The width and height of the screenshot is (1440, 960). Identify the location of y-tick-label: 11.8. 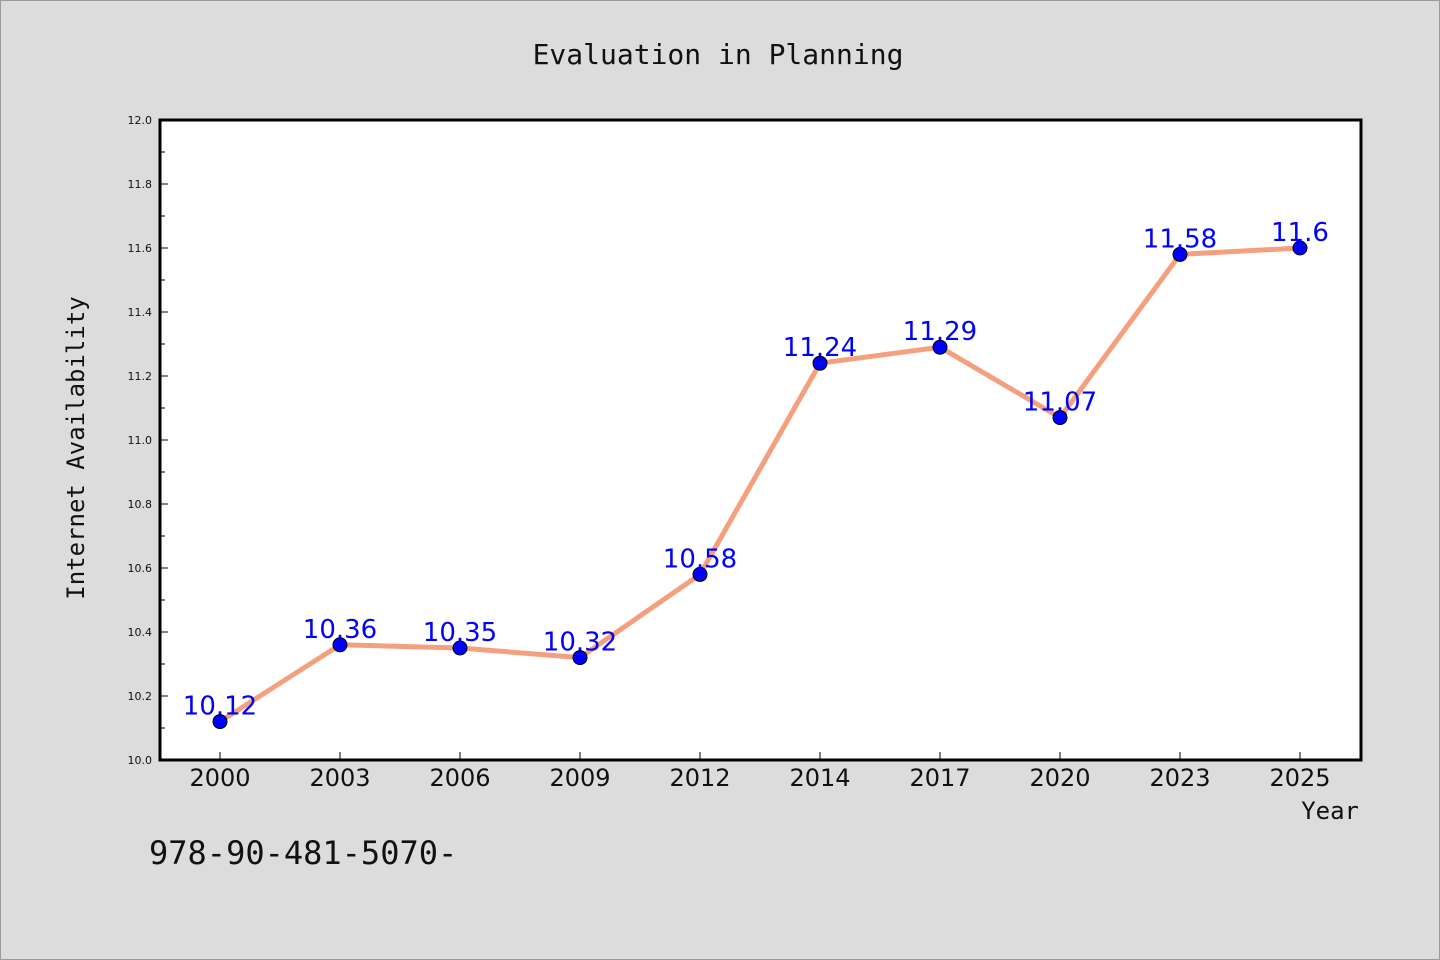
(140, 184).